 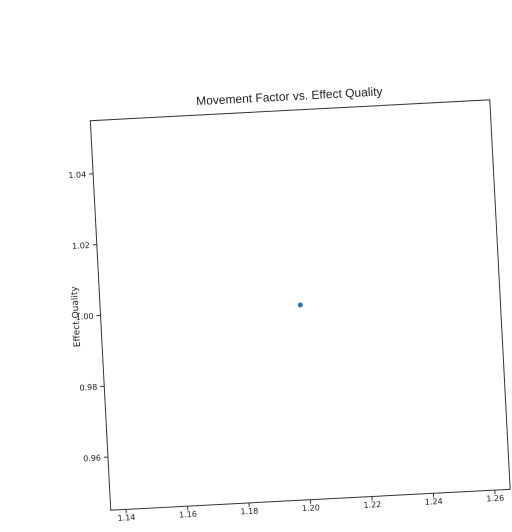 I want to click on data-points, so click(x=300, y=304).